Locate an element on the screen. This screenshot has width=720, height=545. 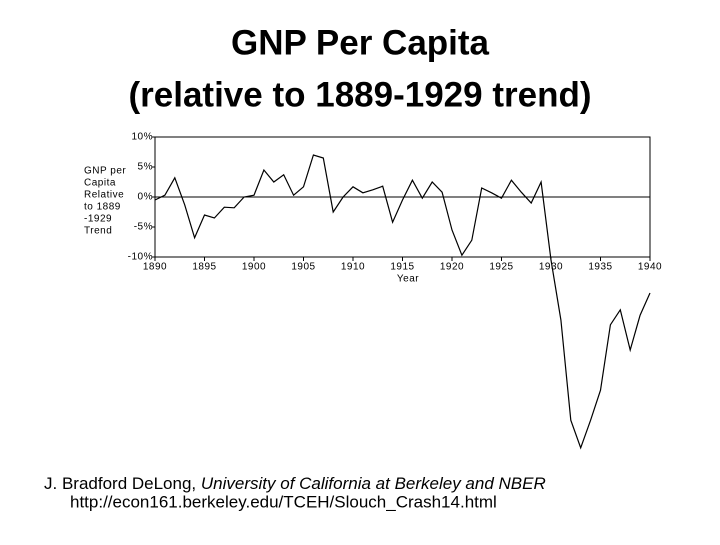
x-tick-label: 1930 is located at coordinates (551, 267).